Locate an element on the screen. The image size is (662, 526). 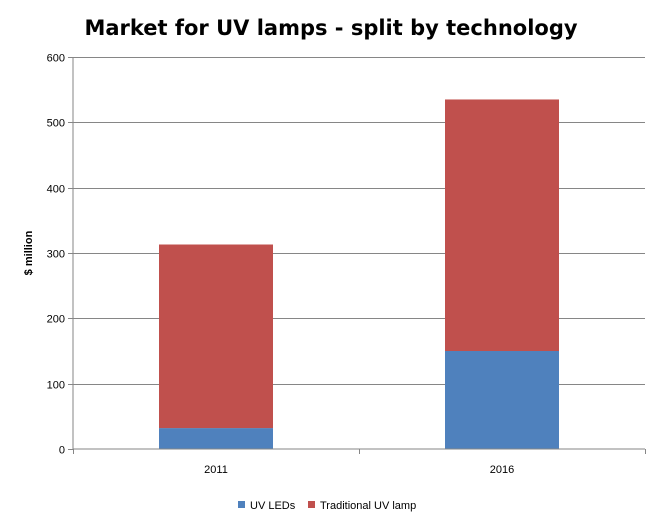
bar-traditional-uv-lamp-2016 is located at coordinates (502, 225).